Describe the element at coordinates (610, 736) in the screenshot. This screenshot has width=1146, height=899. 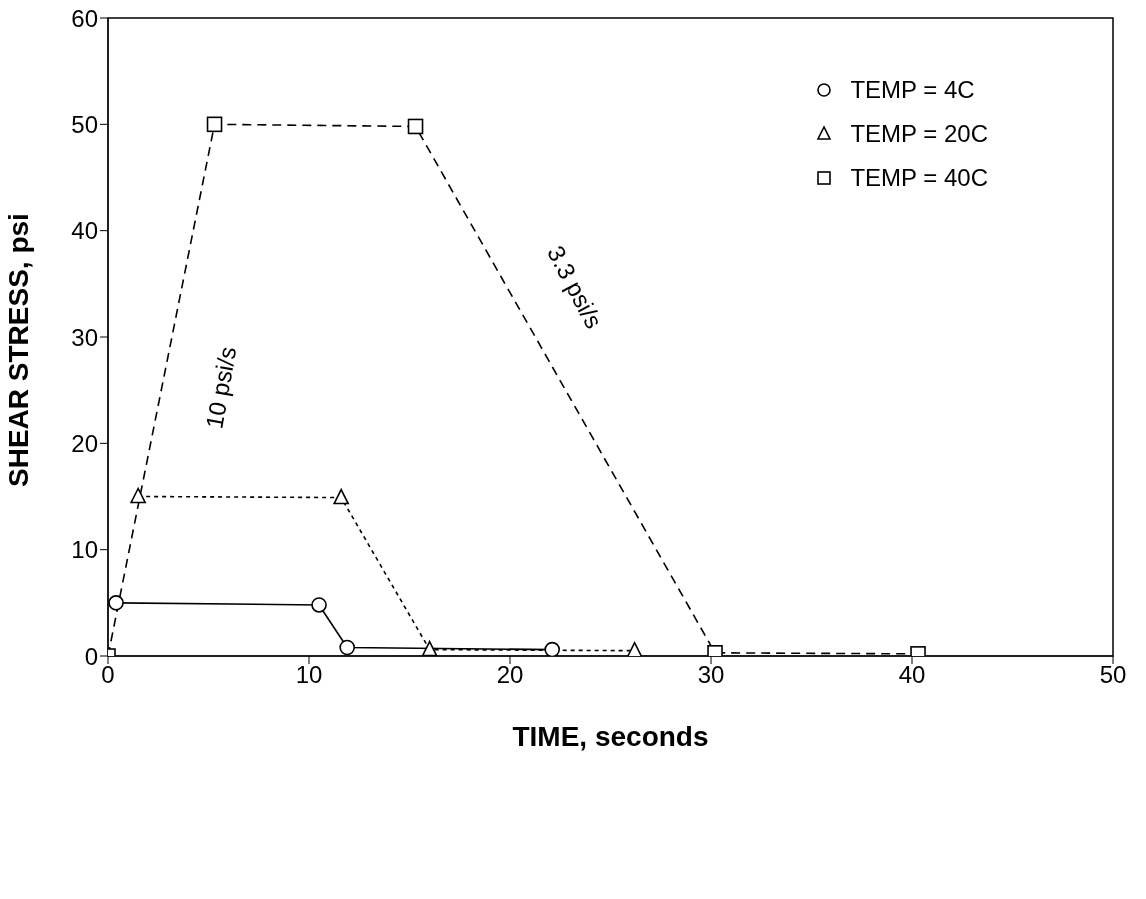
I see `x-axis-title: TIME, seconds` at that location.